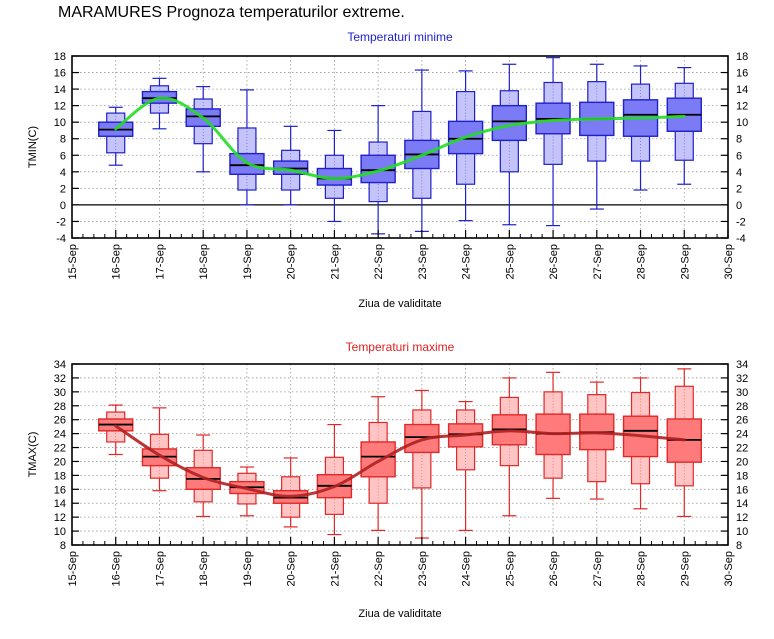 Image resolution: width=774 pixels, height=639 pixels. Describe the element at coordinates (742, 462) in the screenshot. I see `tmax-ytick-label-right: 20` at that location.